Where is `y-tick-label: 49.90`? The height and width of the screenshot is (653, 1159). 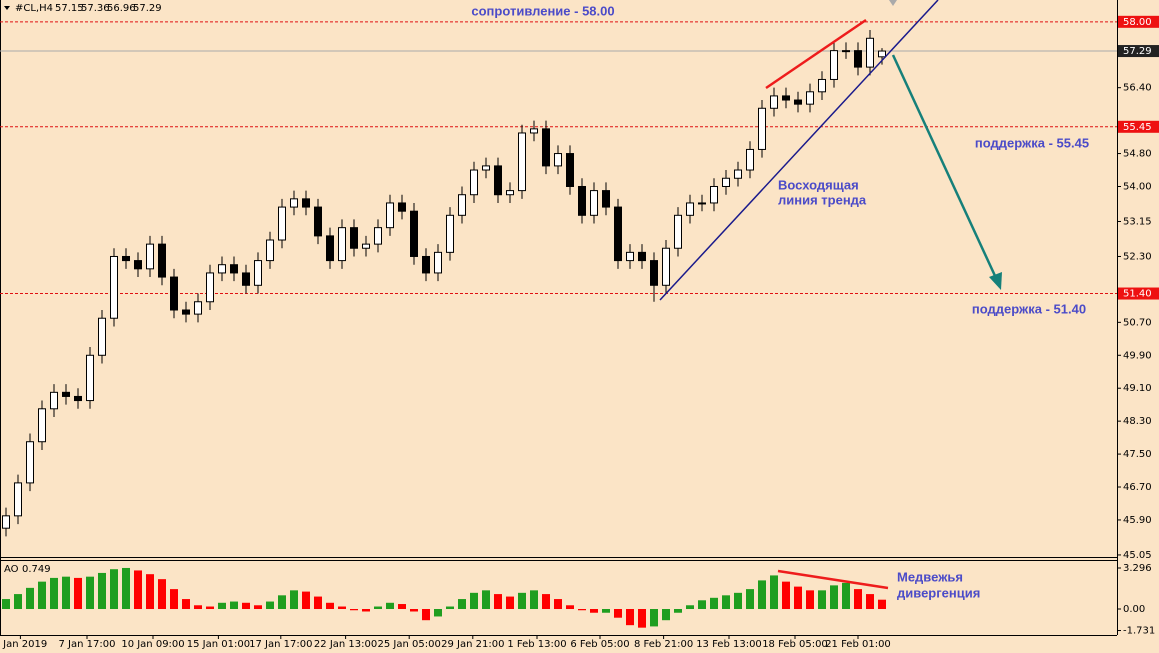
y-tick-label: 49.90 is located at coordinates (1137, 355).